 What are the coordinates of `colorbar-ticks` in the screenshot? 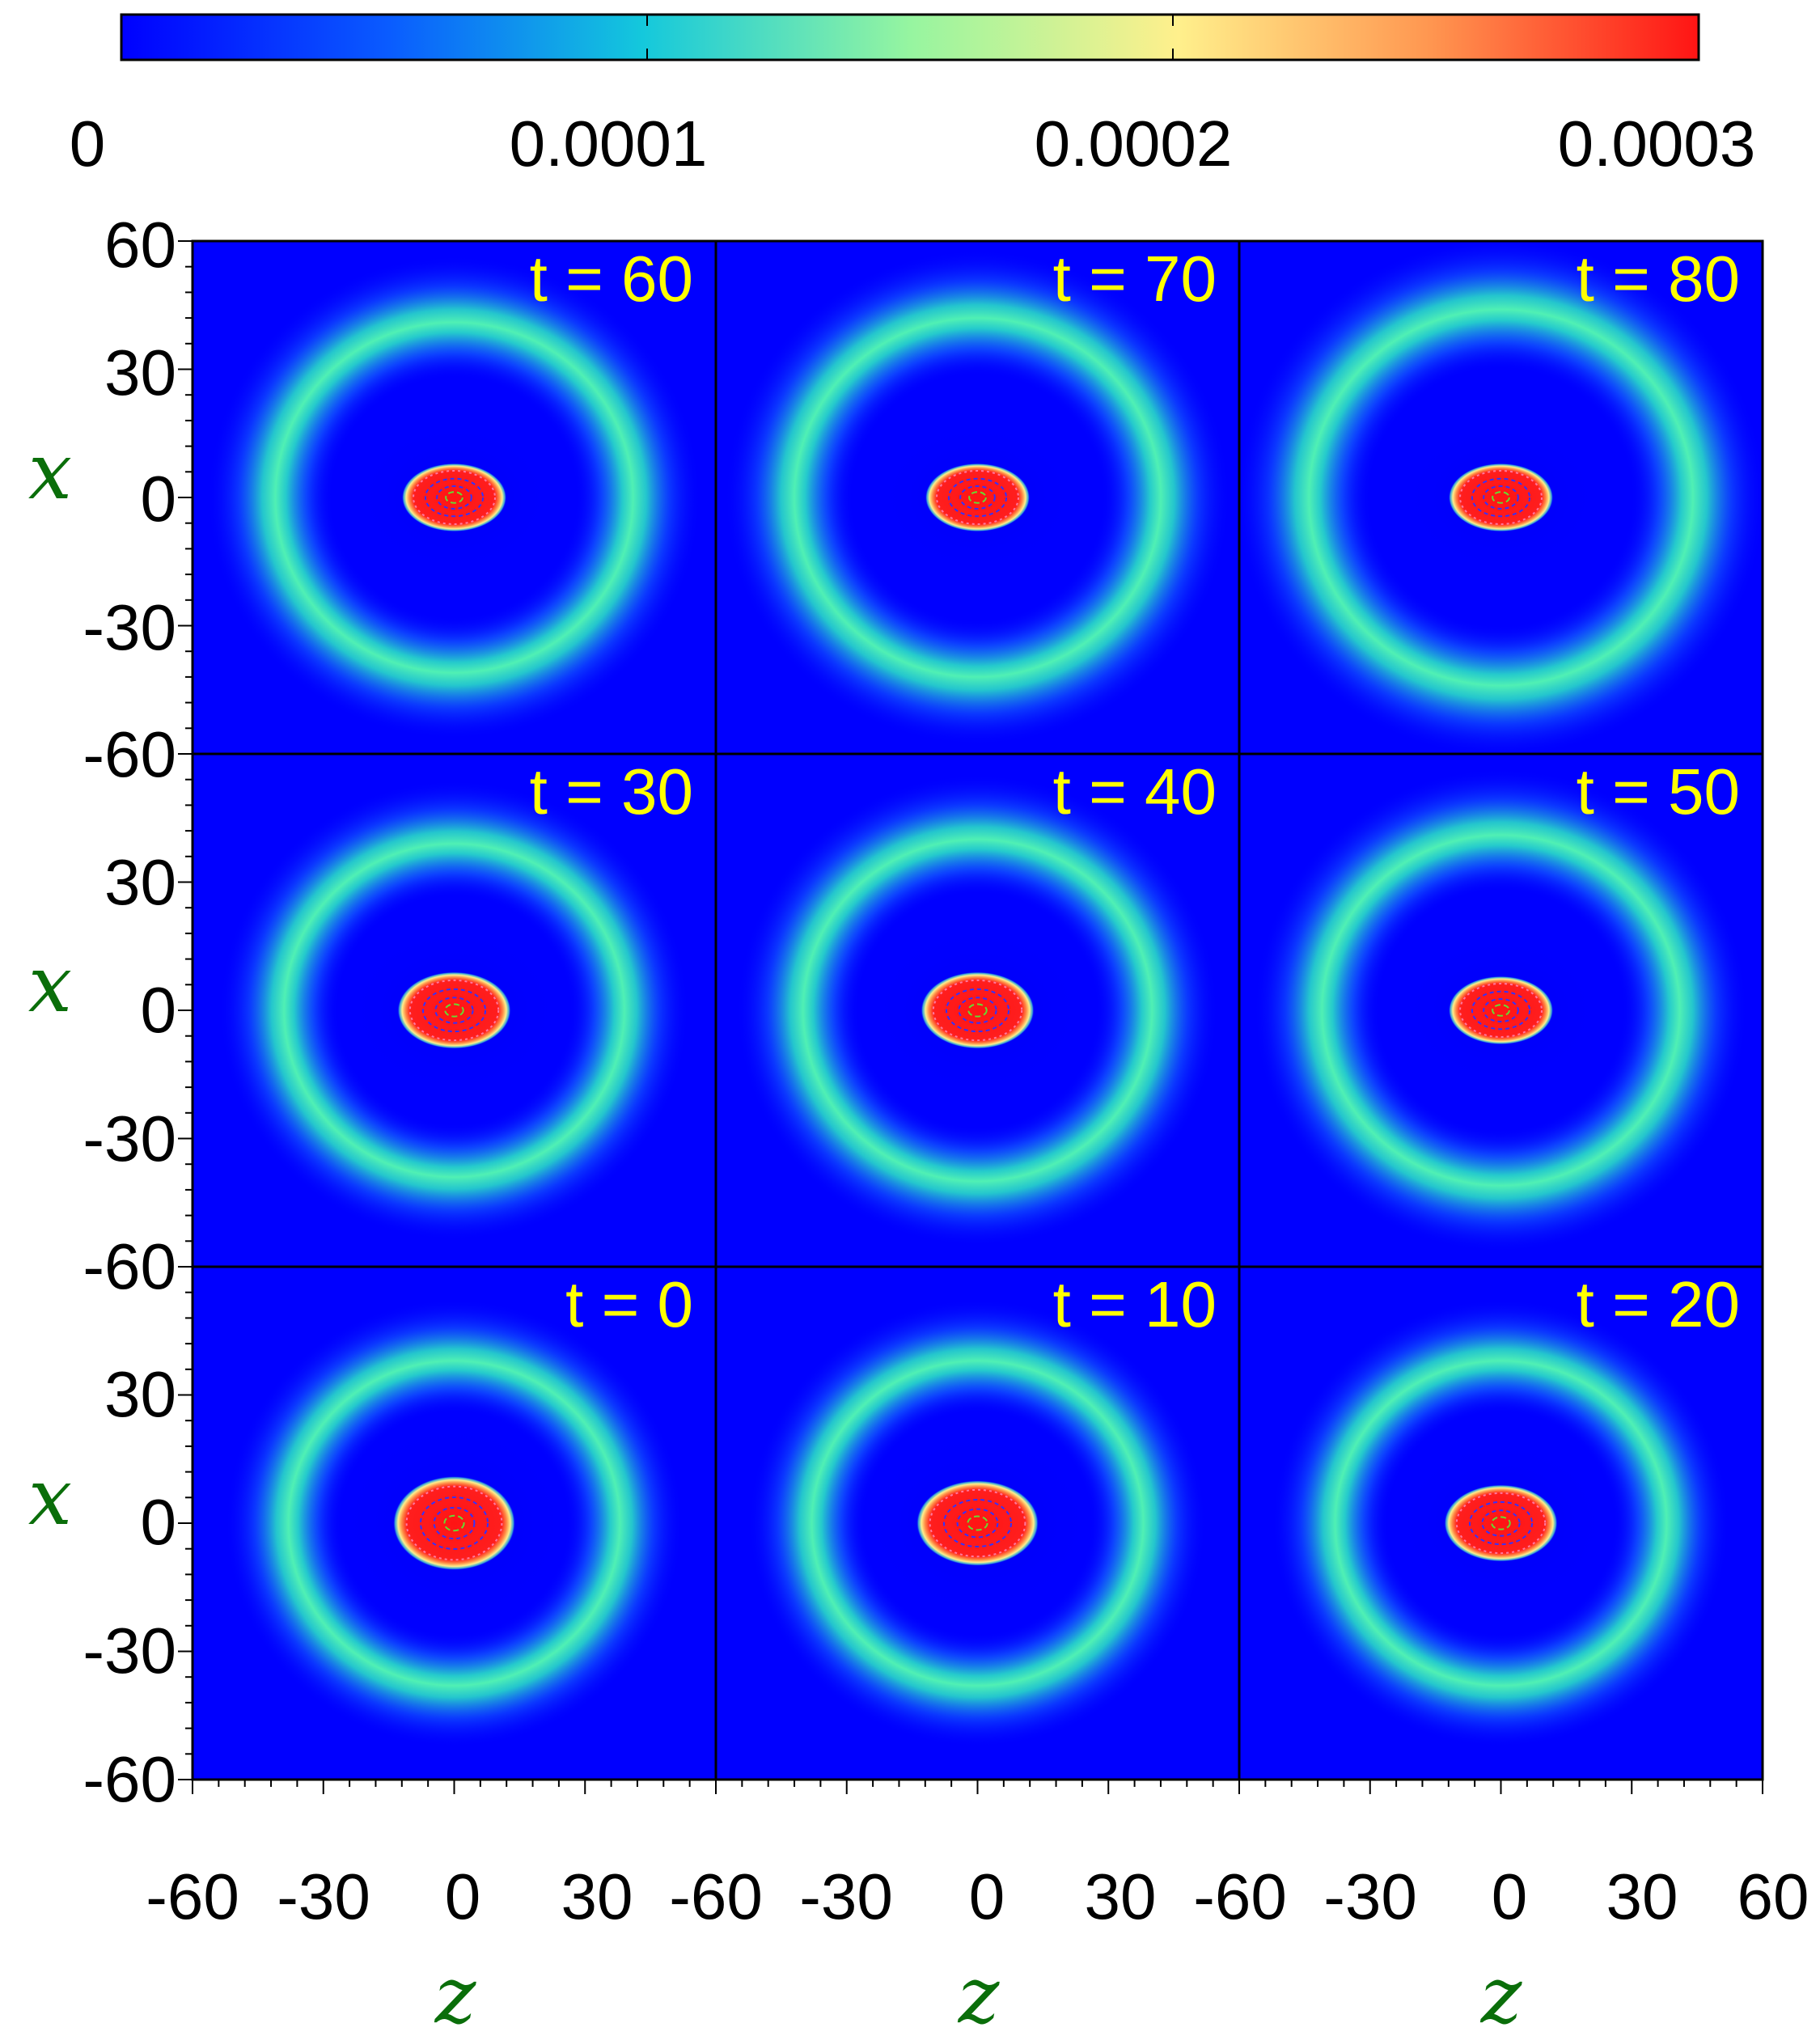 It's located at (910, 37).